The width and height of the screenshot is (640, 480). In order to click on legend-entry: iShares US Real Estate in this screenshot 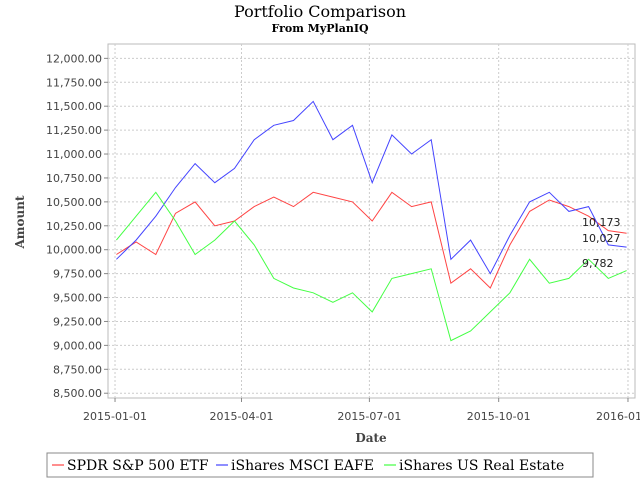, I will do `click(481, 466)`.